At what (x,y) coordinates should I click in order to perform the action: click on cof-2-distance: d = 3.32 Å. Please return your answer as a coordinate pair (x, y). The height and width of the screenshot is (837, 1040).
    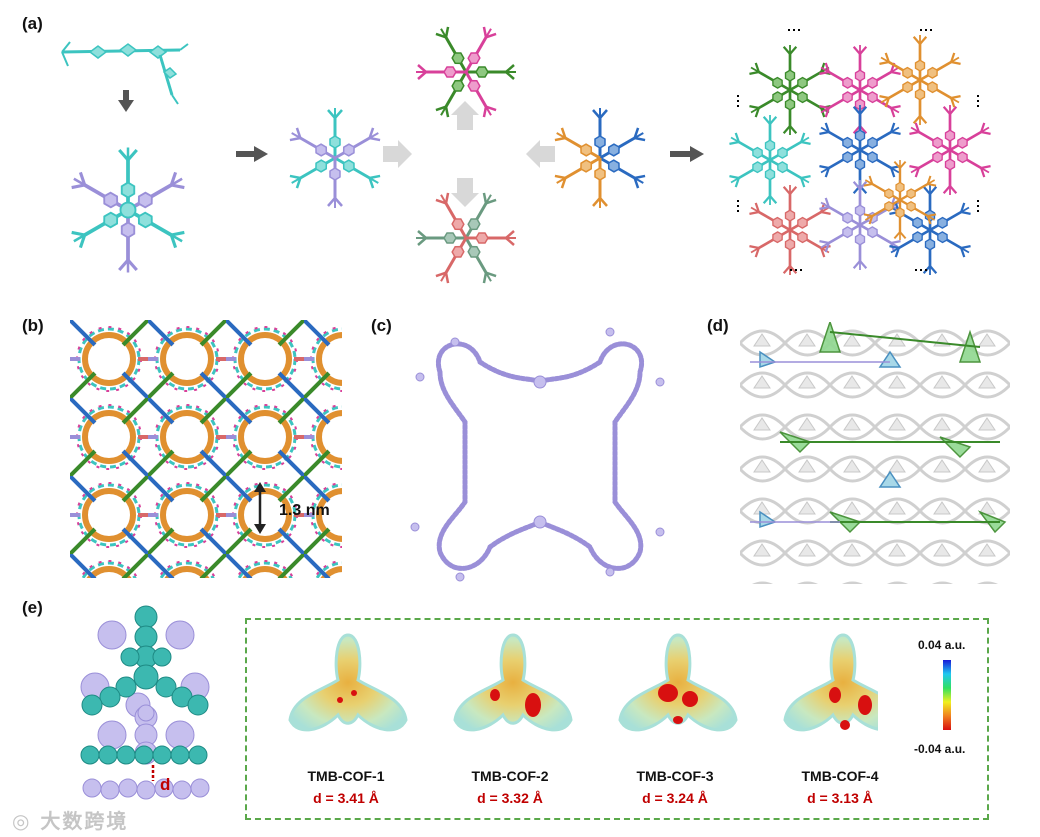
    Looking at the image, I should click on (510, 798).